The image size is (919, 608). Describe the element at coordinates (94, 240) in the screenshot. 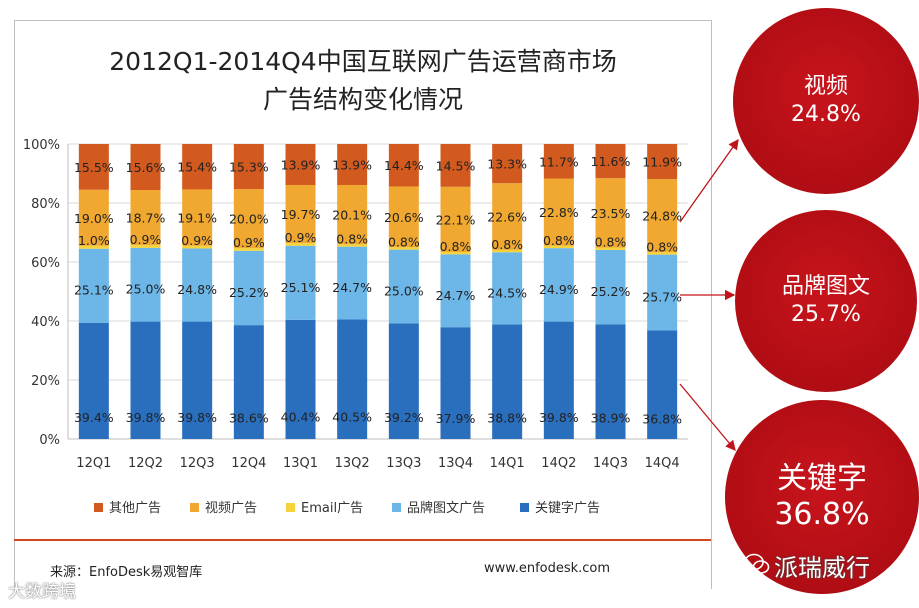

I see `data-label: 1.0%` at that location.